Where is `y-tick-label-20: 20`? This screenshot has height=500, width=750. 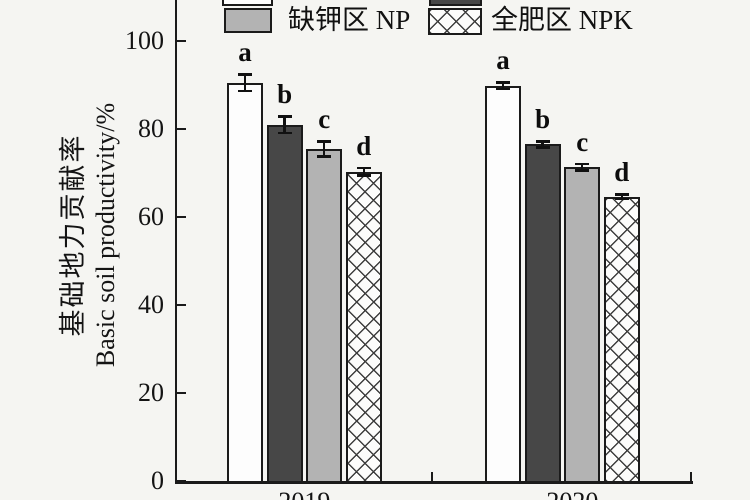
y-tick-label-20: 20 is located at coordinates (151, 392).